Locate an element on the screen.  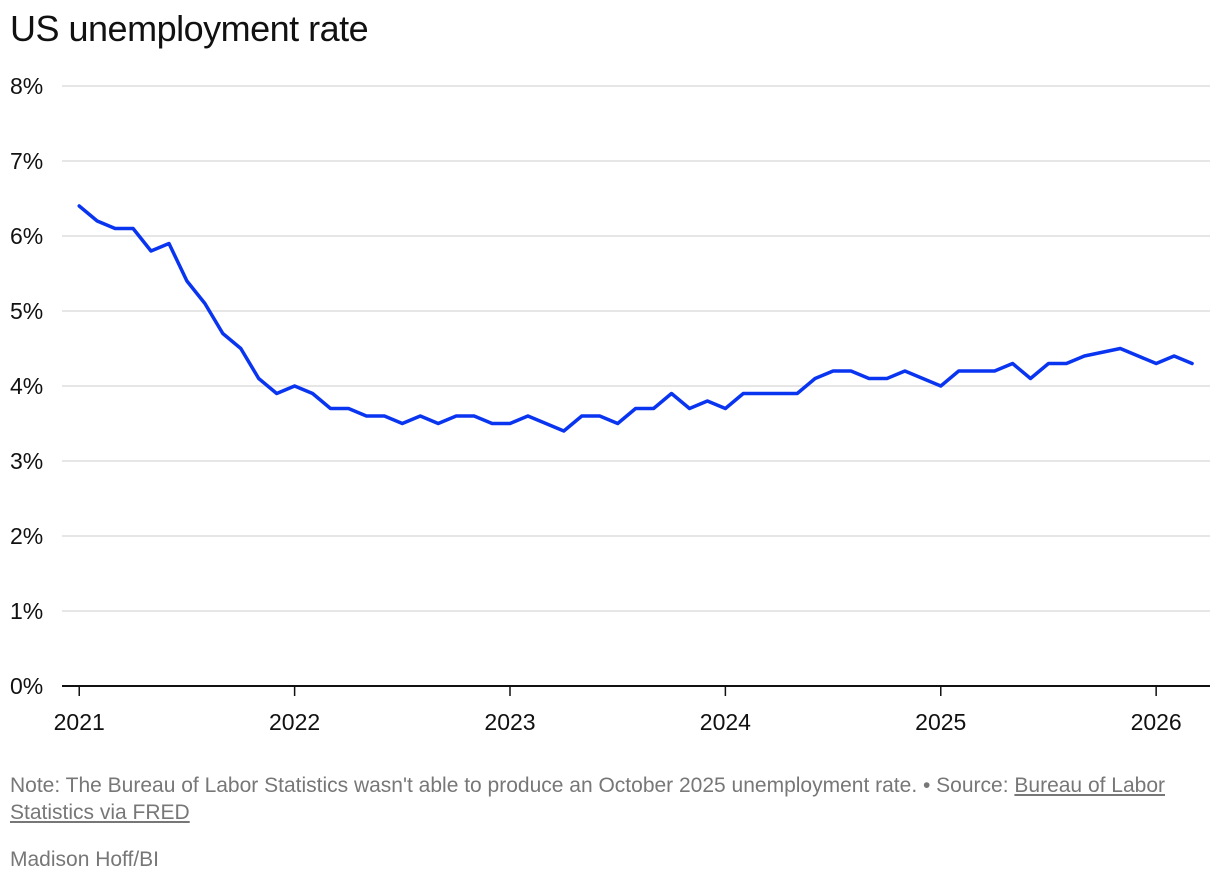
chart-credit: Madison Hoff/BI is located at coordinates (85, 859).